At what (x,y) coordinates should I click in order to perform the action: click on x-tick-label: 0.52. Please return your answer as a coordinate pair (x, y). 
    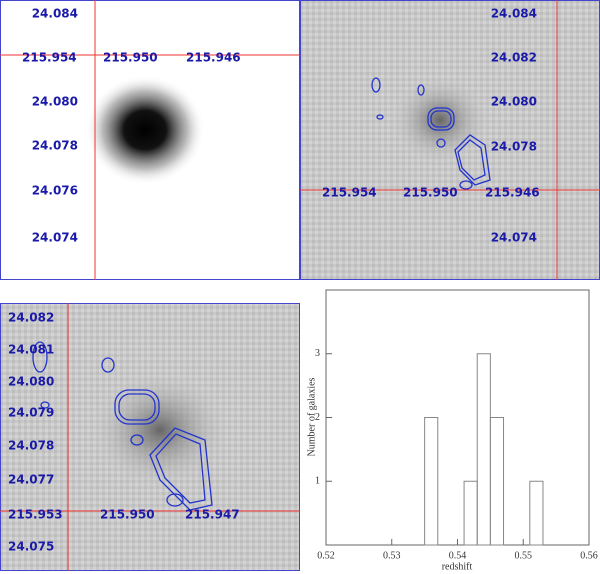
    Looking at the image, I should click on (326, 555).